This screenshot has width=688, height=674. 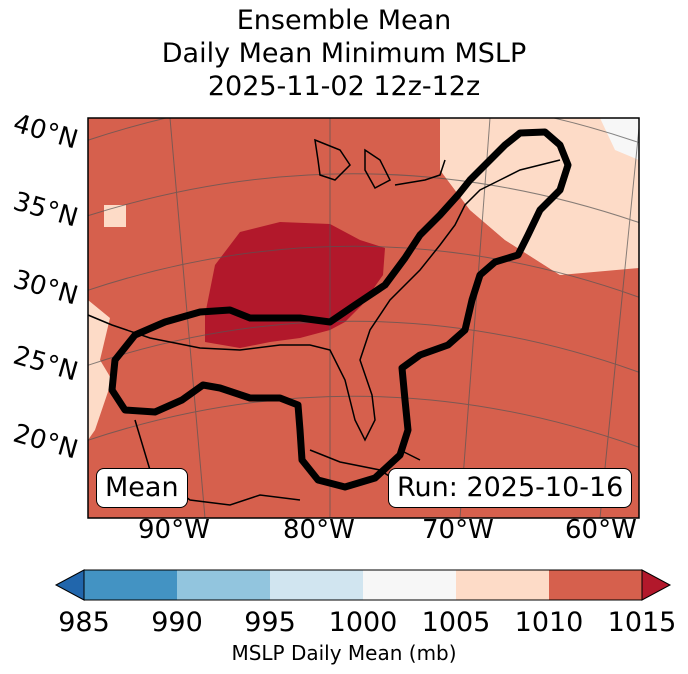 I want to click on colorbar-tick-990: 990, so click(x=177, y=622).